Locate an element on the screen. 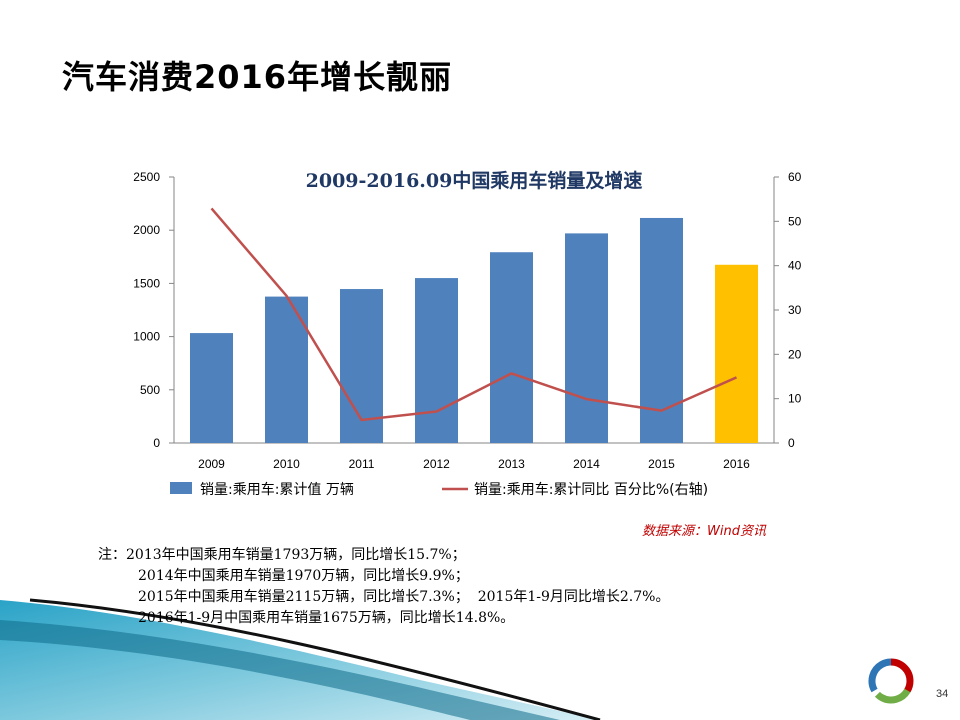 The image size is (960, 720). right-axis-tick-label: 30 is located at coordinates (795, 310).